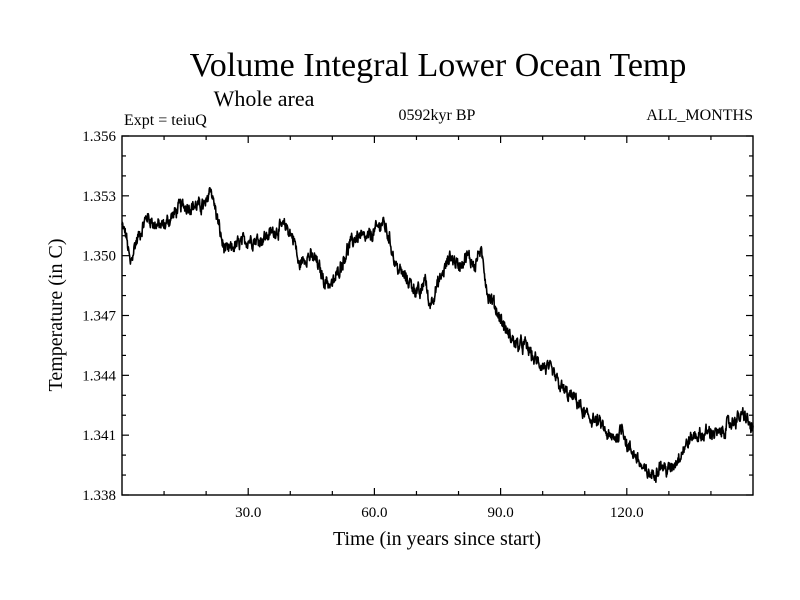  I want to click on y-tick-label: 1.347, so click(99, 317).